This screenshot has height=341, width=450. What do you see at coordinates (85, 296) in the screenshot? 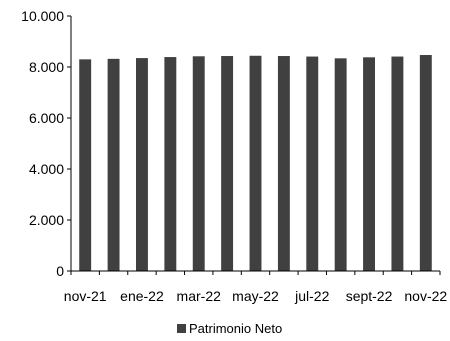
I see `x-tick-label: nov-21` at bounding box center [85, 296].